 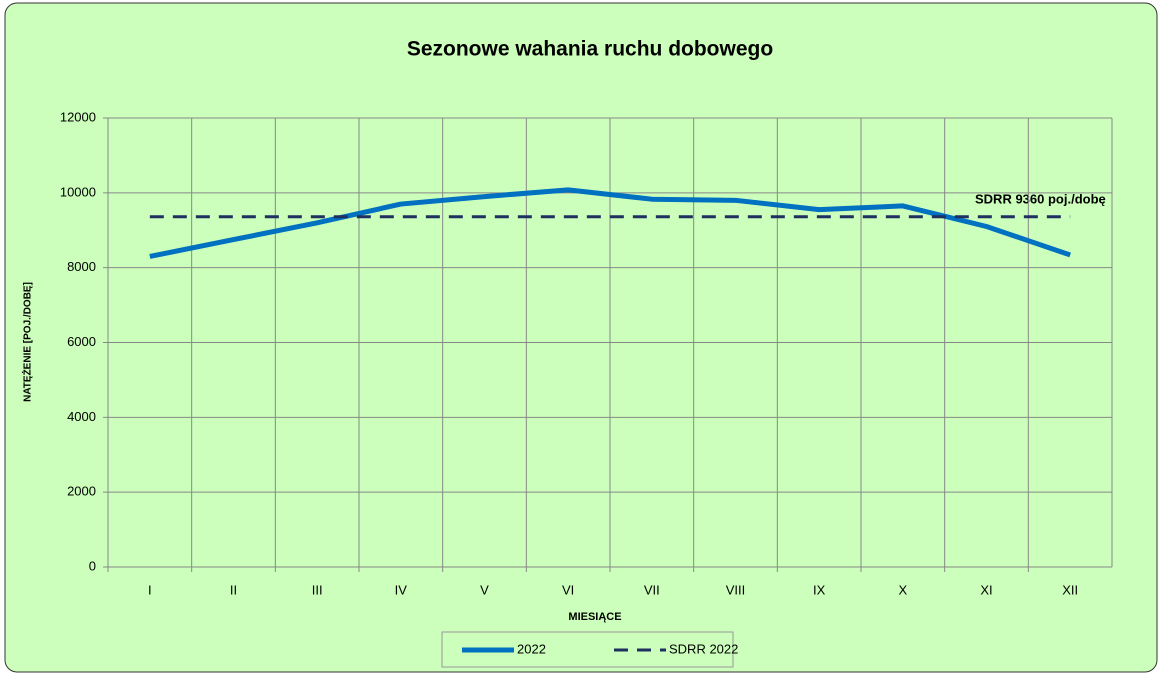 I want to click on x-tick-label: VI, so click(x=568, y=589).